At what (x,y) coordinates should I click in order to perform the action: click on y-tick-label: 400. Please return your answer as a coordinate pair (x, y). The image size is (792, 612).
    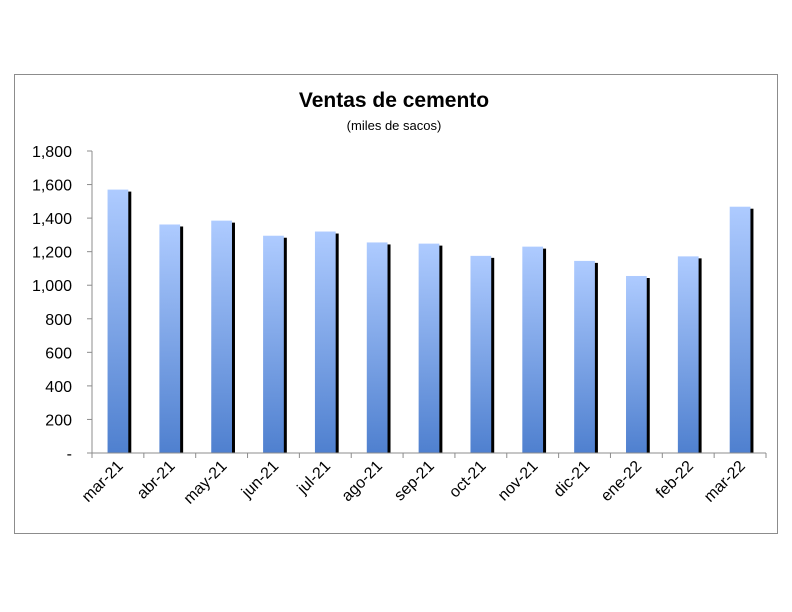
    Looking at the image, I should click on (58, 387).